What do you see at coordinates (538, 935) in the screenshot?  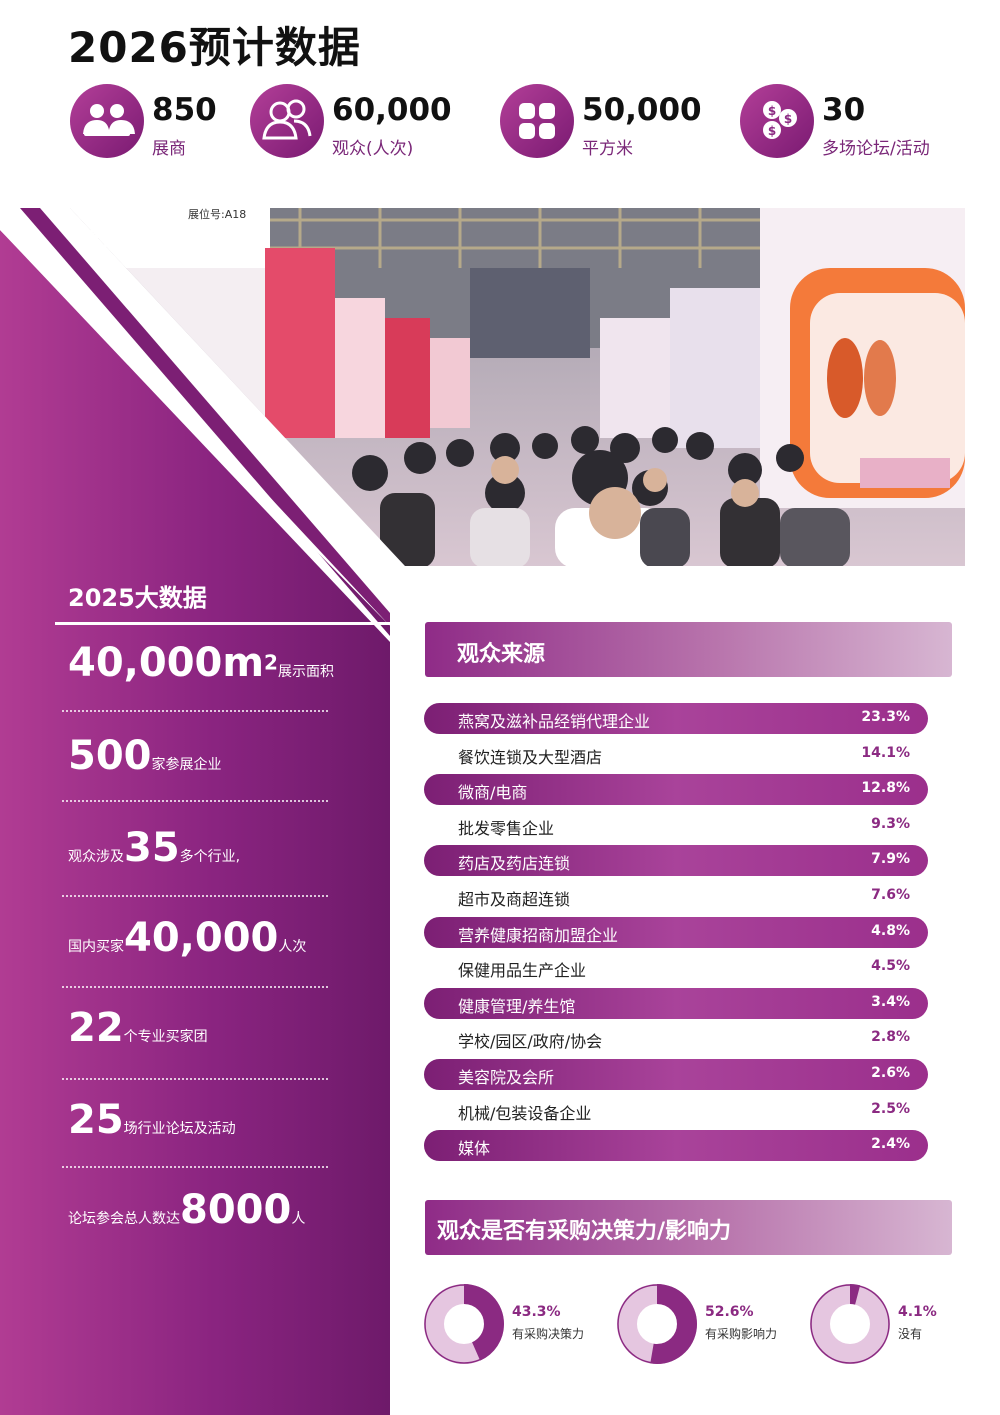 I see `row-label: 营养健康招商加盟企业` at bounding box center [538, 935].